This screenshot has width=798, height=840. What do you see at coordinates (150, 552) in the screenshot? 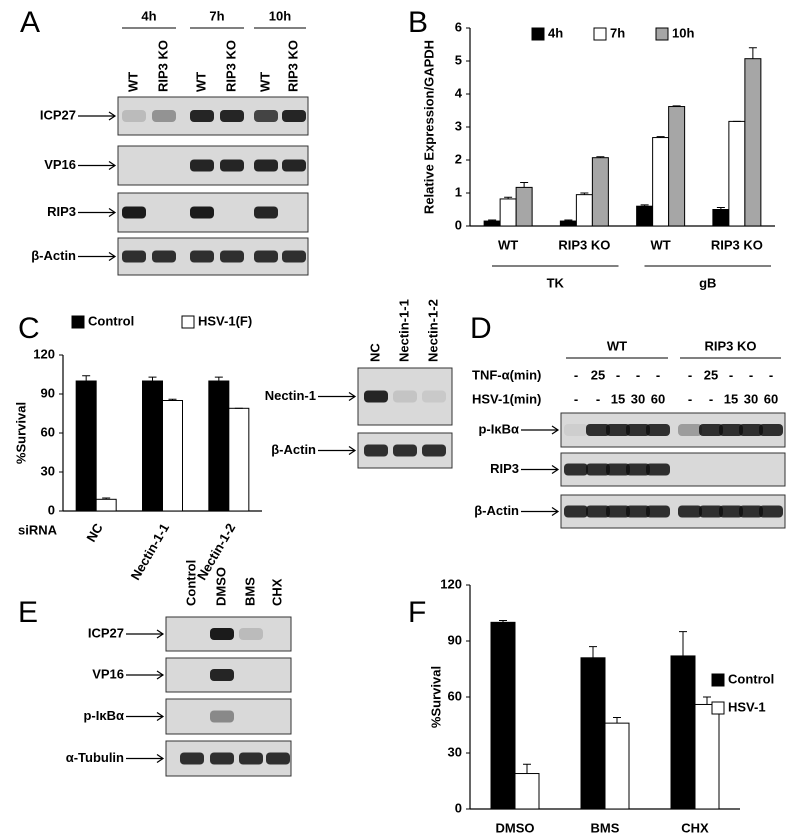
I see `x-tick-label: Nectin-1-1` at bounding box center [150, 552].